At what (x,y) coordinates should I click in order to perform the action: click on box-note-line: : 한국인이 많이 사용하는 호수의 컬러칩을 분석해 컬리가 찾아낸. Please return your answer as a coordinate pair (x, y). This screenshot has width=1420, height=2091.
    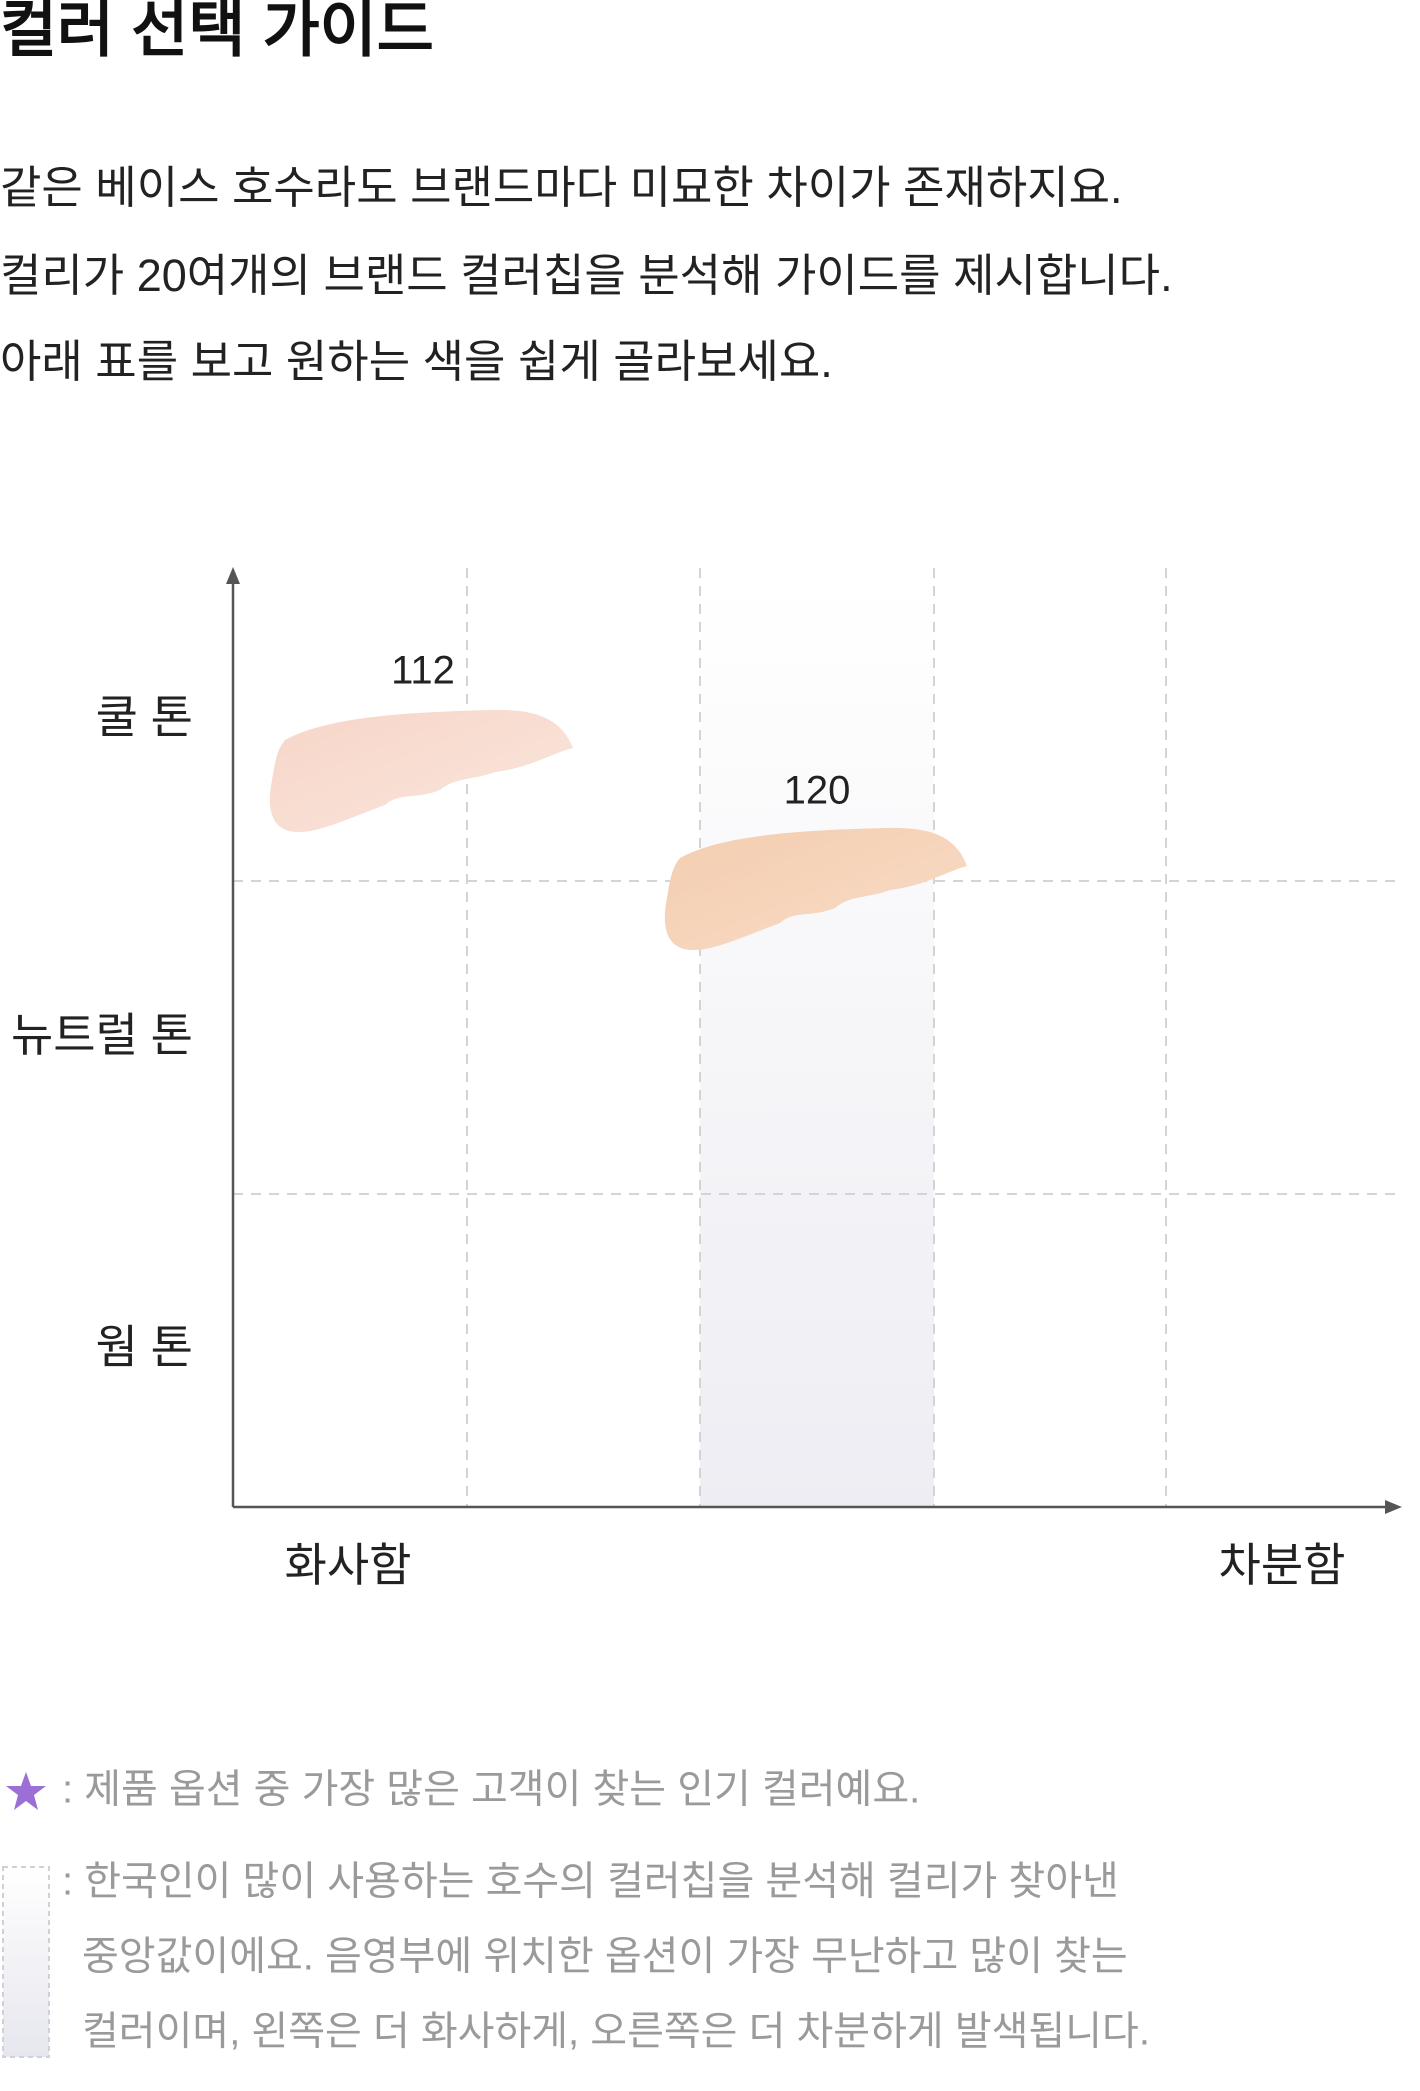
    Looking at the image, I should click on (590, 1882).